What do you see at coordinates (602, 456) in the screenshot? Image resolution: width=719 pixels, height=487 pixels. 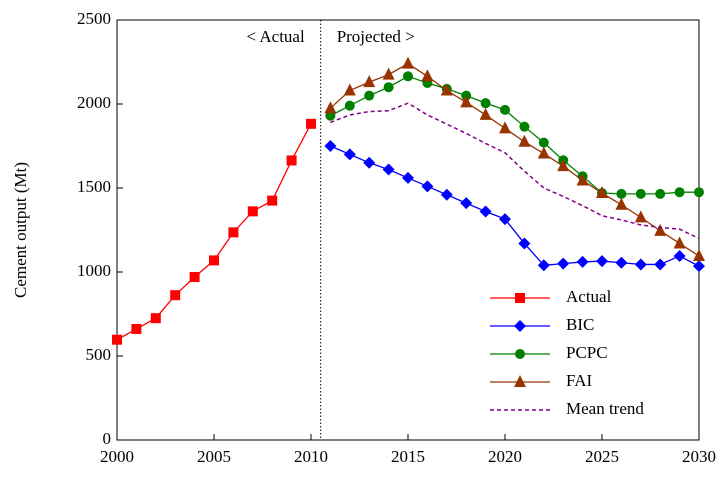 I see `x-tick-label: 2025` at bounding box center [602, 456].